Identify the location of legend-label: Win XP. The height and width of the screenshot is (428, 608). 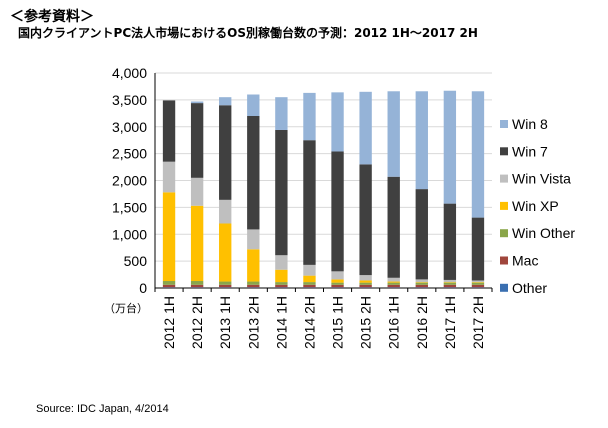
(535, 206).